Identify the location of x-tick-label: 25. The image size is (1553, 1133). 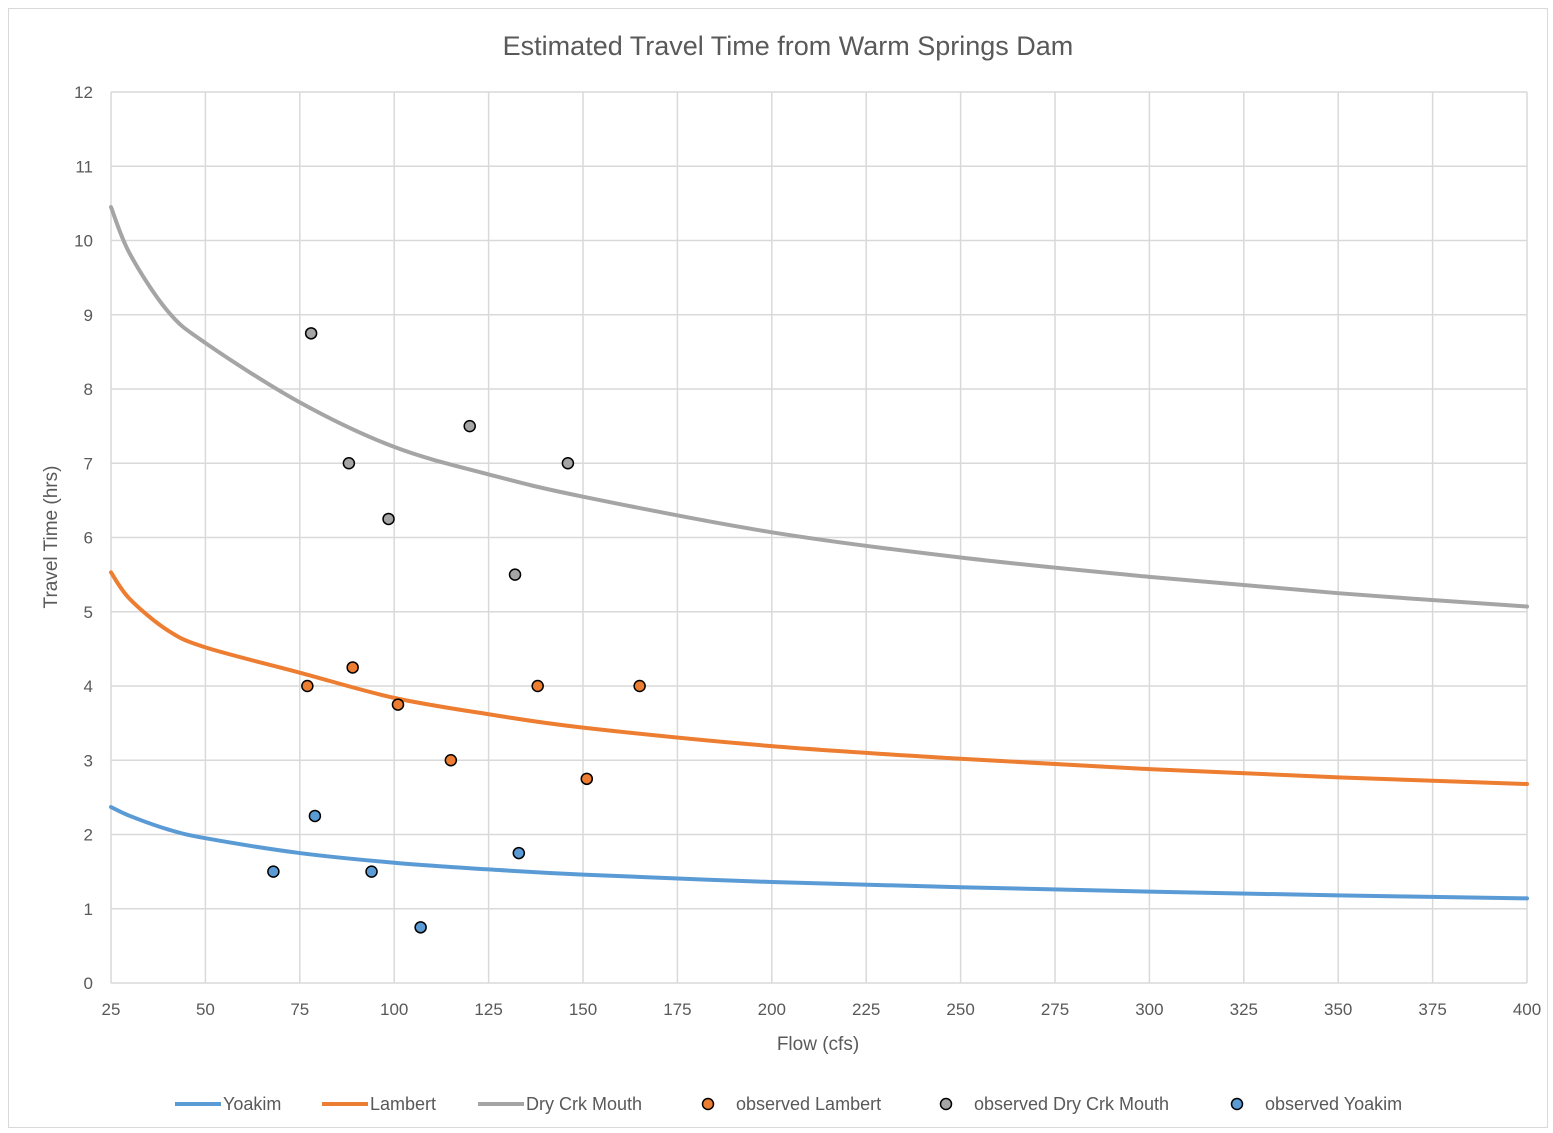
(111, 1009).